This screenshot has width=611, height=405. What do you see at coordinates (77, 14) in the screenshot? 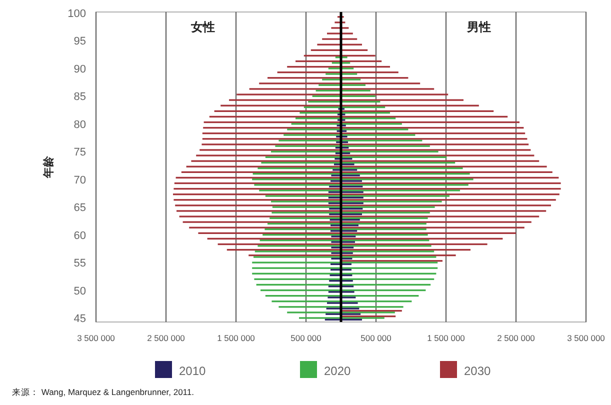
I see `y-tick-label: 100` at bounding box center [77, 14].